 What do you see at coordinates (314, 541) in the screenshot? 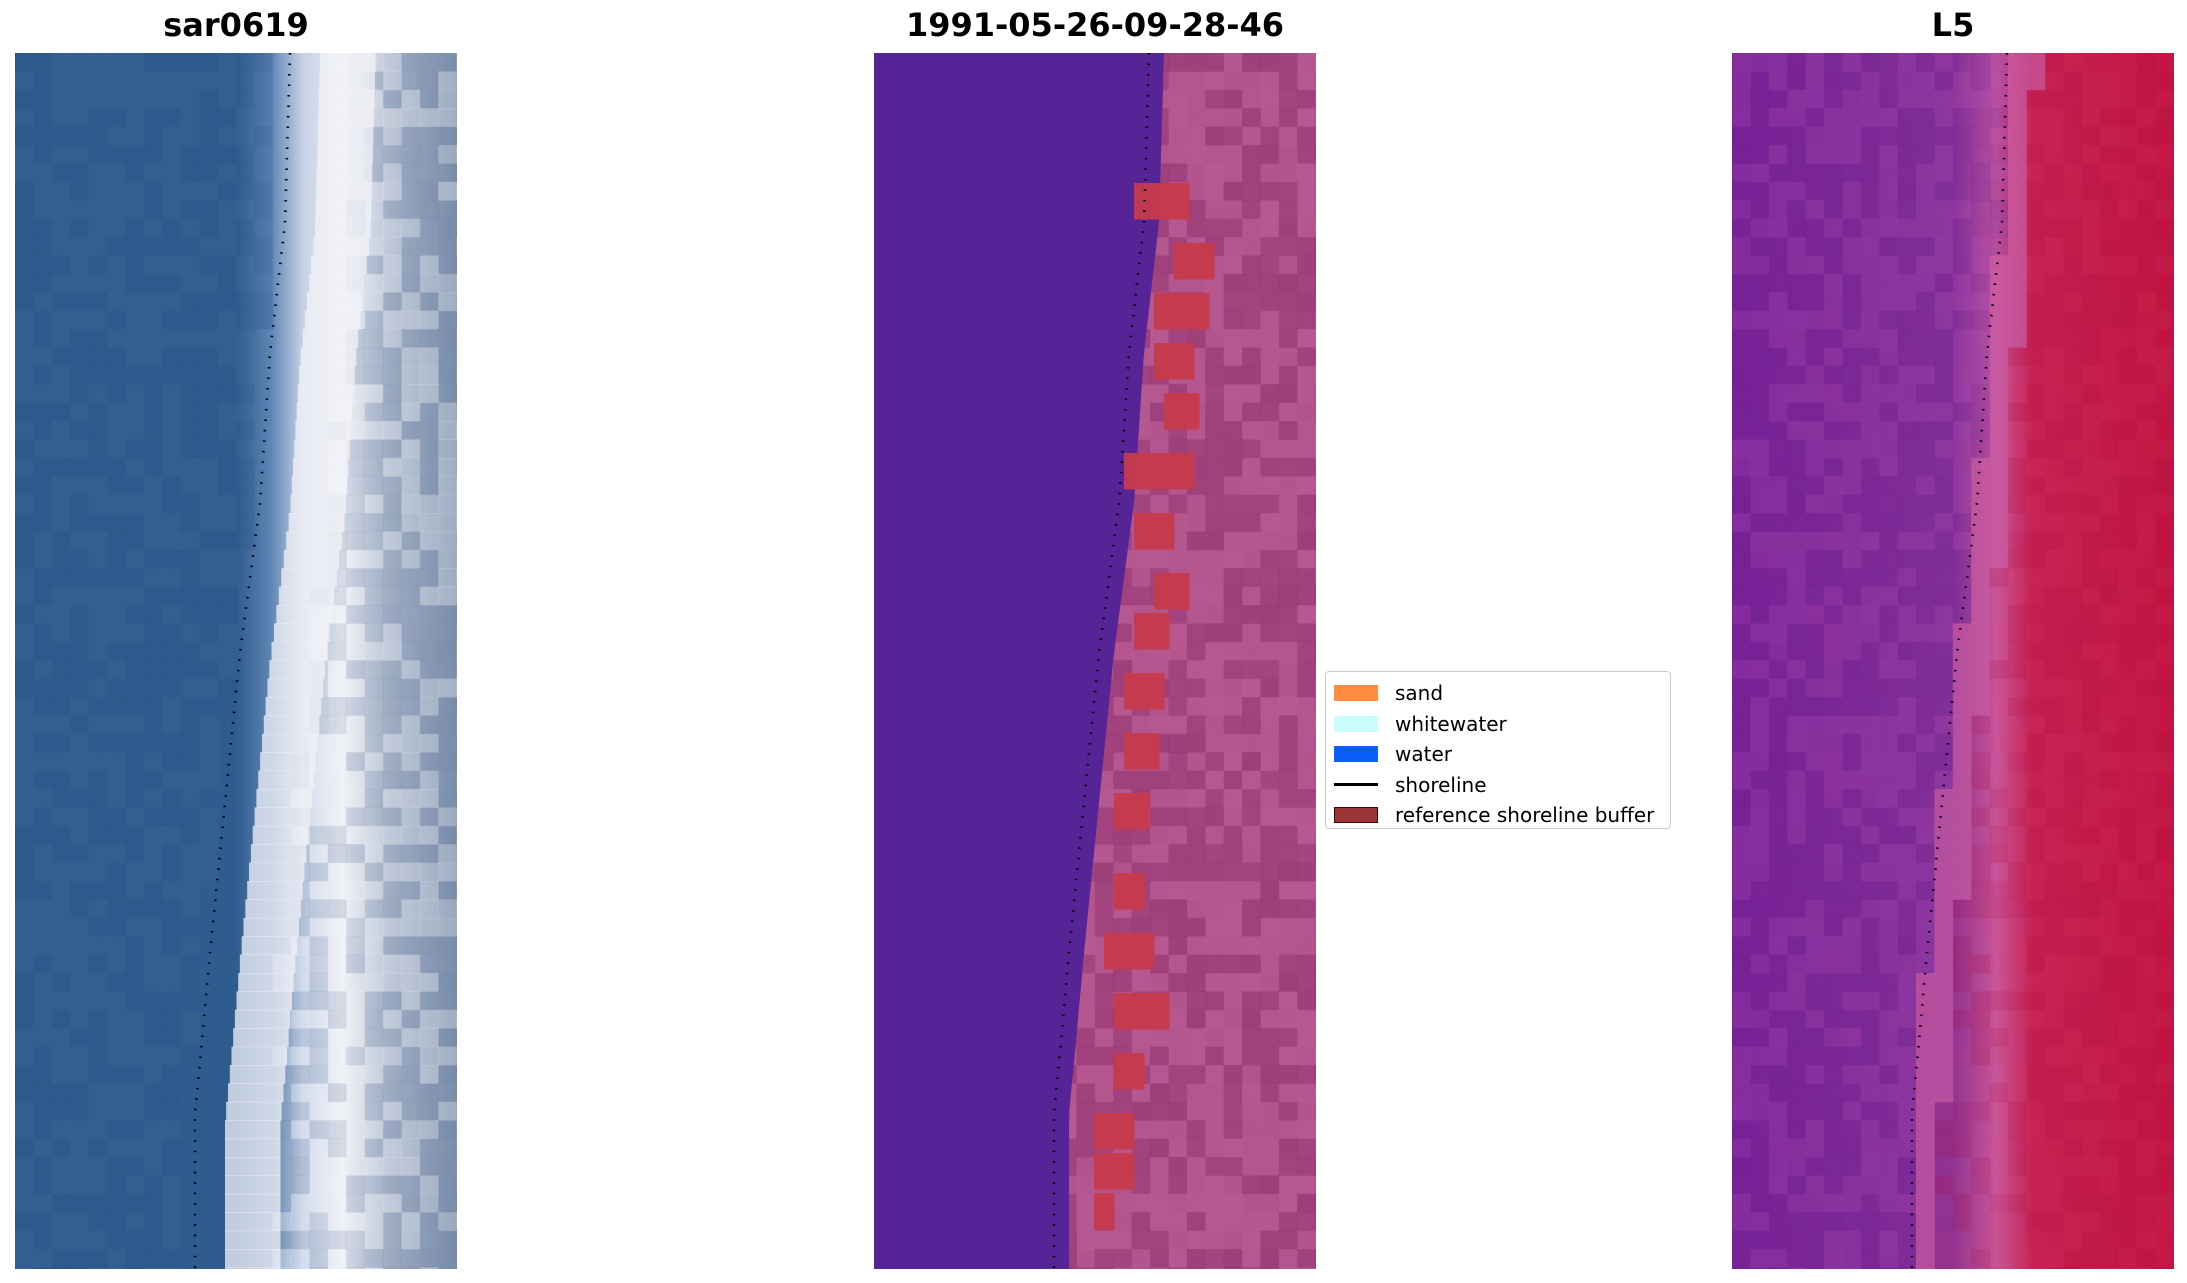
I see `whitewater-band` at bounding box center [314, 541].